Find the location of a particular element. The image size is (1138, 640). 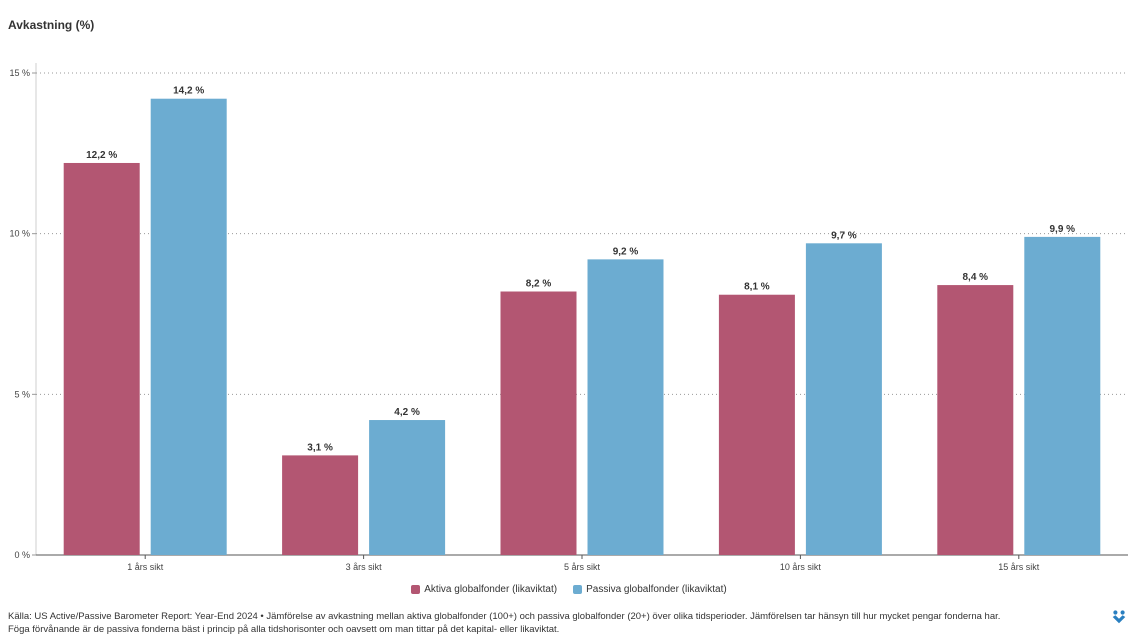

legend-label-passiva: Passiva globalfonder (likaviktat) is located at coordinates (656, 589).